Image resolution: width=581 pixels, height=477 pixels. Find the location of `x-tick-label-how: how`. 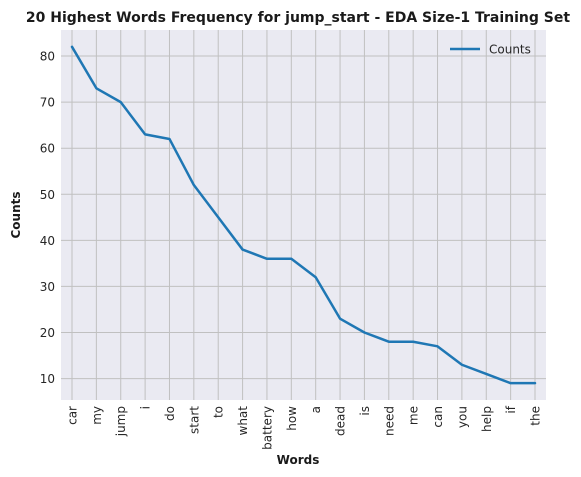

x-tick-label-how: how is located at coordinates (292, 418).